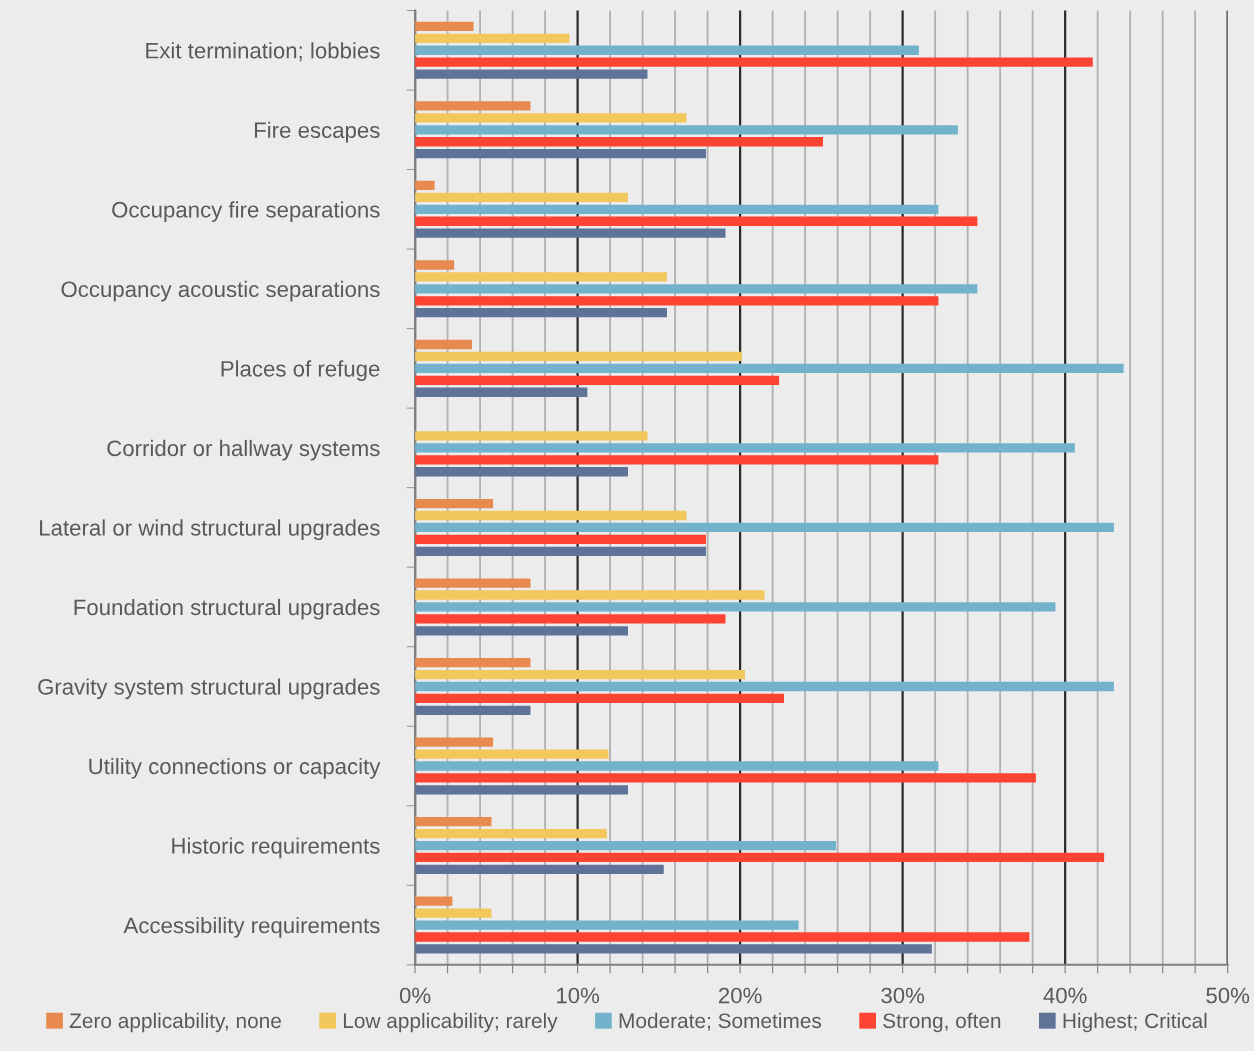 Image resolution: width=1254 pixels, height=1051 pixels. I want to click on x-tick-label: 50%, so click(1228, 995).